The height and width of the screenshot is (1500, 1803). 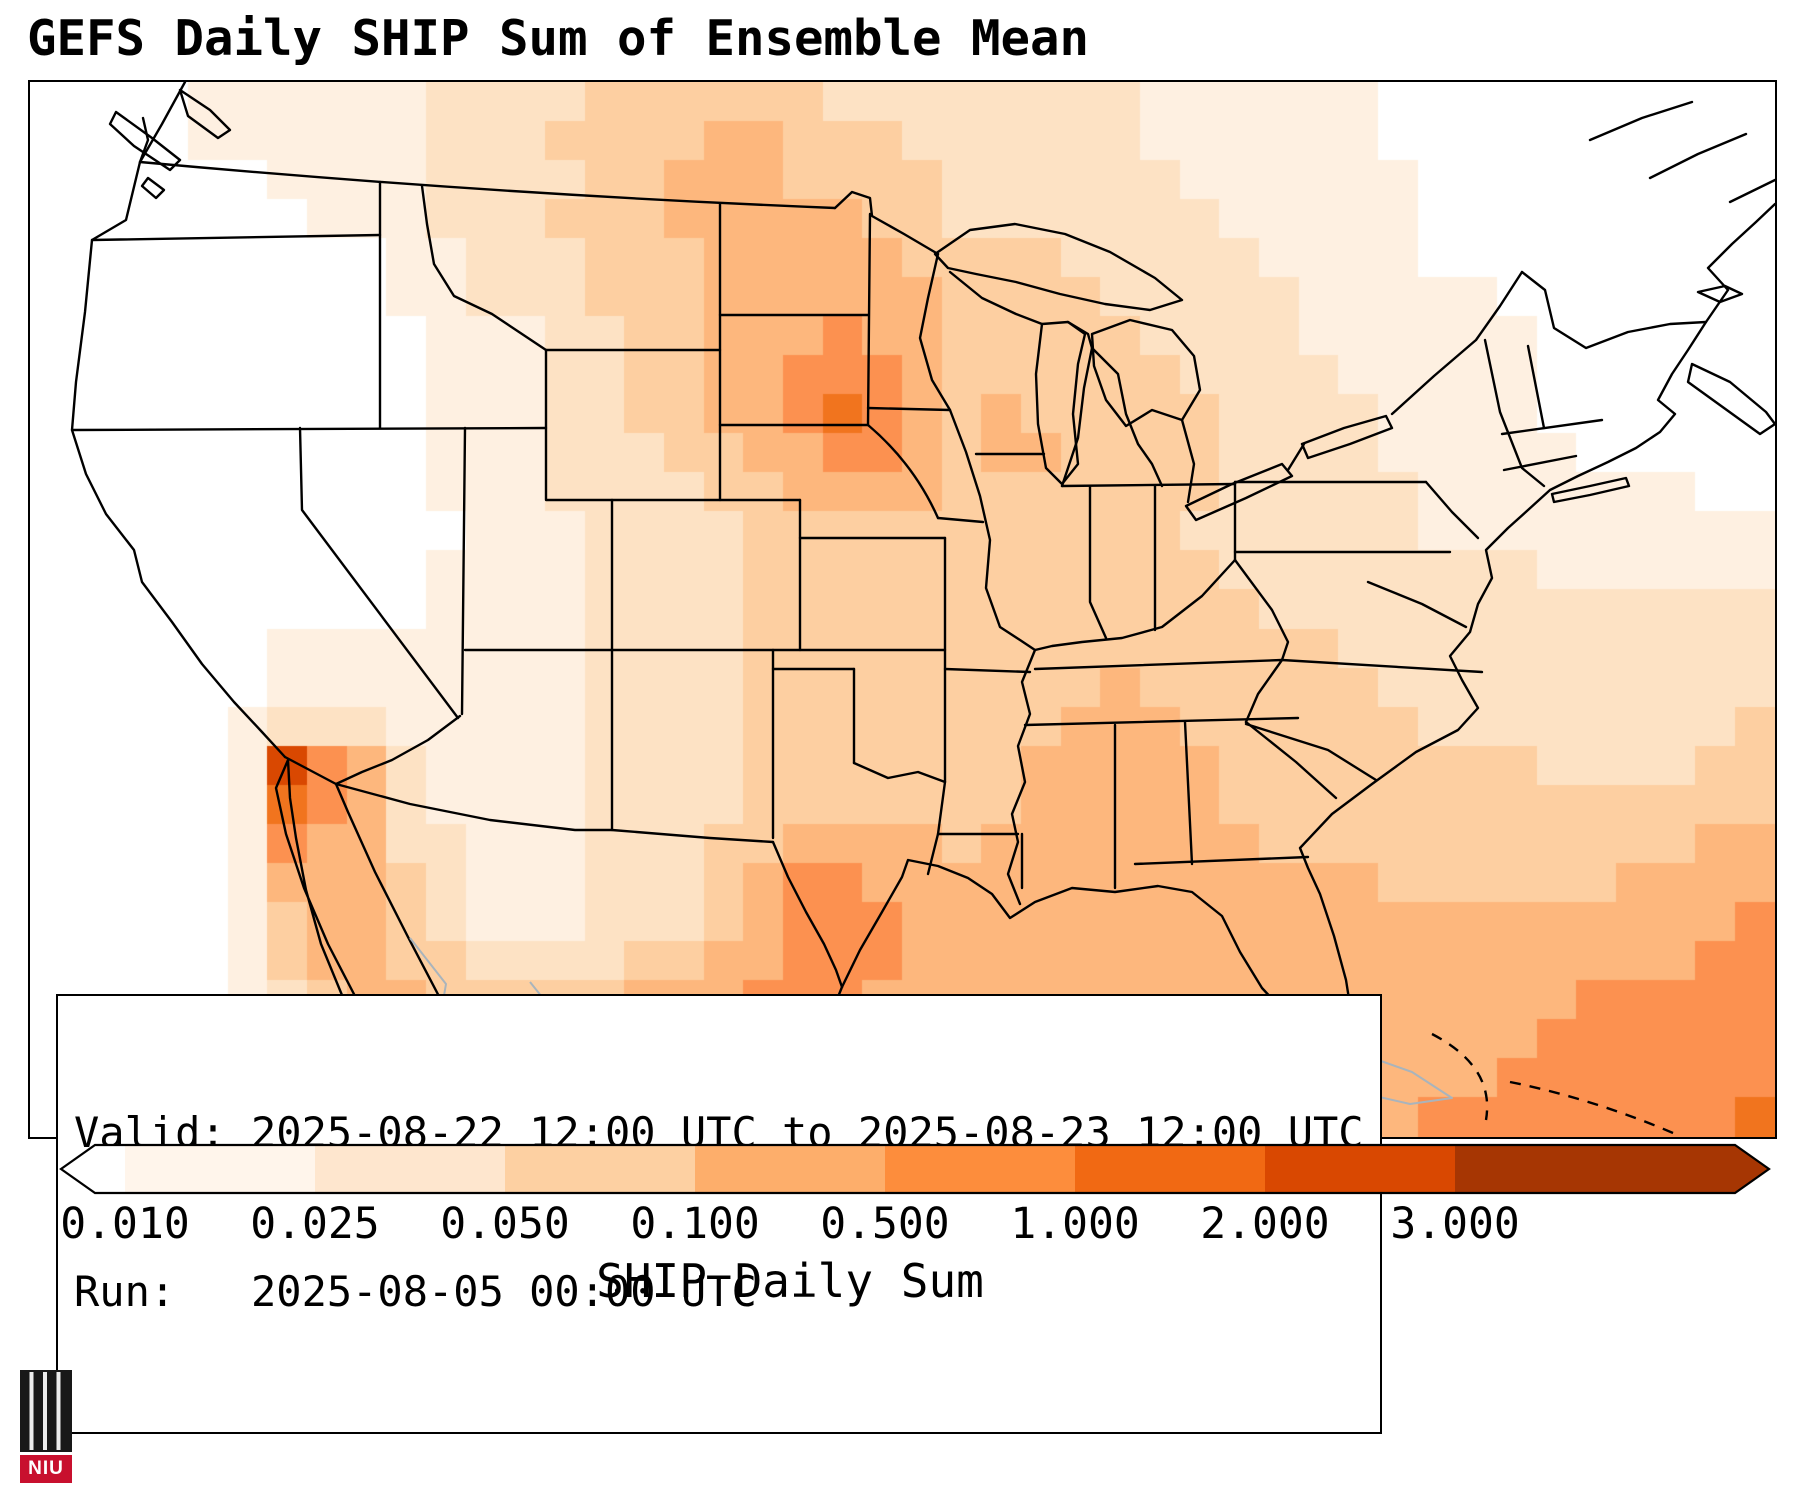 What do you see at coordinates (695, 1224) in the screenshot?
I see `colorbar-tick-label: 0.100` at bounding box center [695, 1224].